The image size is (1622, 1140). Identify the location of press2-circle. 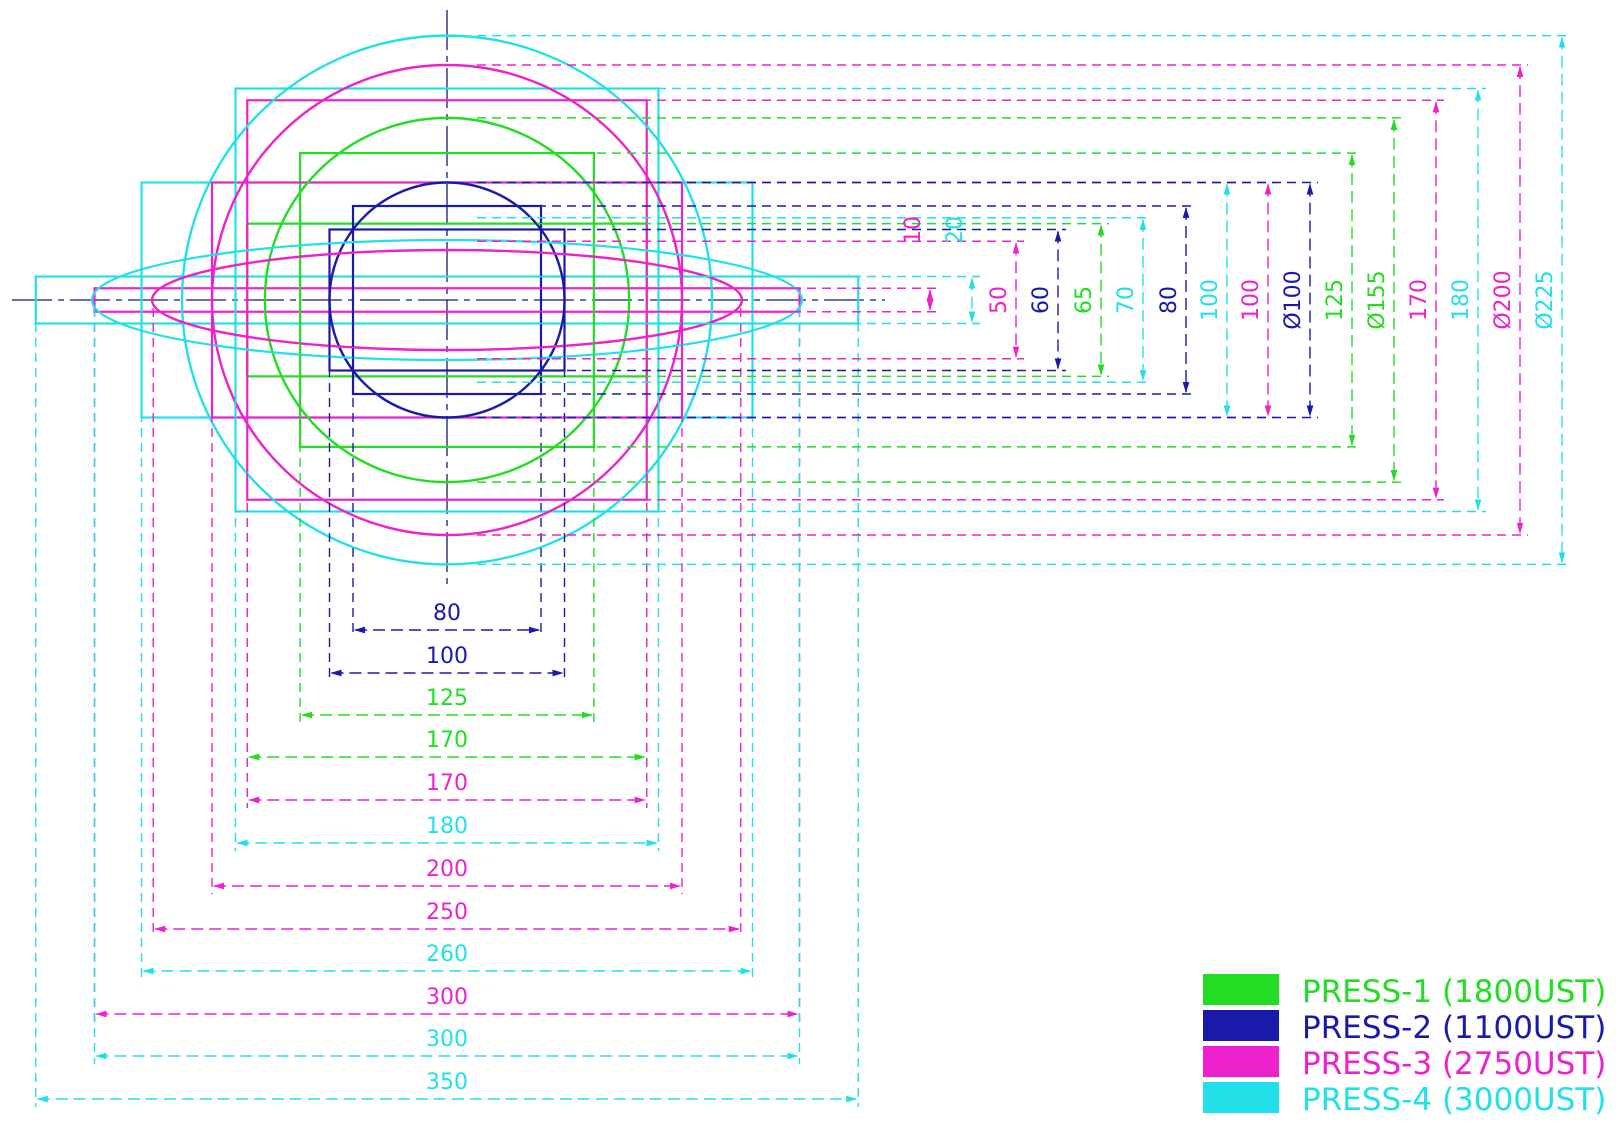
(447, 300).